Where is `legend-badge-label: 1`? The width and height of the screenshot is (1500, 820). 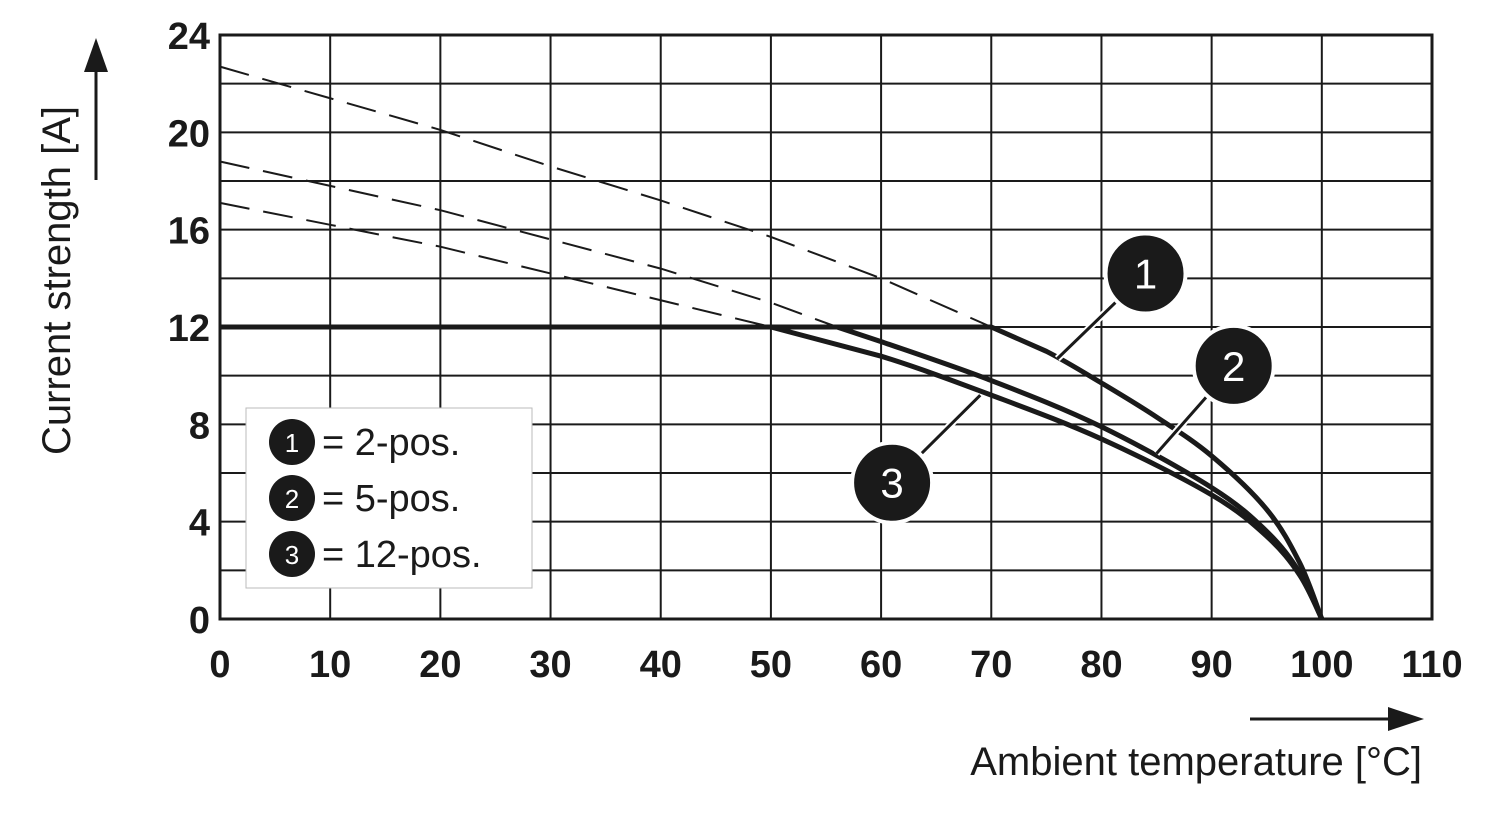
legend-badge-label: 1 is located at coordinates (292, 443).